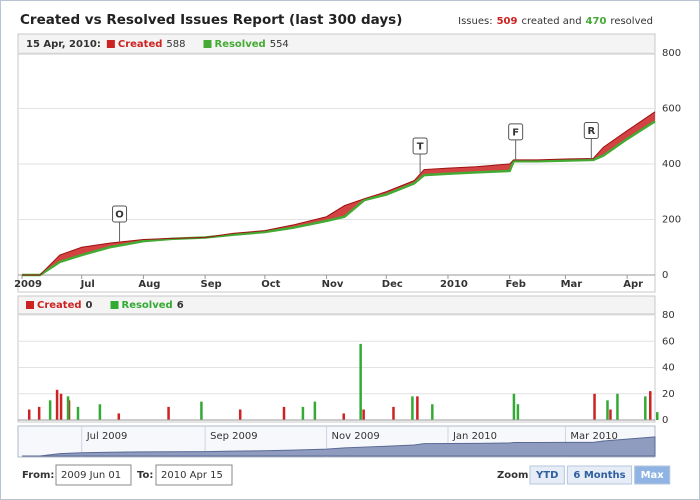  I want to click on legend-value: 554, so click(279, 44).